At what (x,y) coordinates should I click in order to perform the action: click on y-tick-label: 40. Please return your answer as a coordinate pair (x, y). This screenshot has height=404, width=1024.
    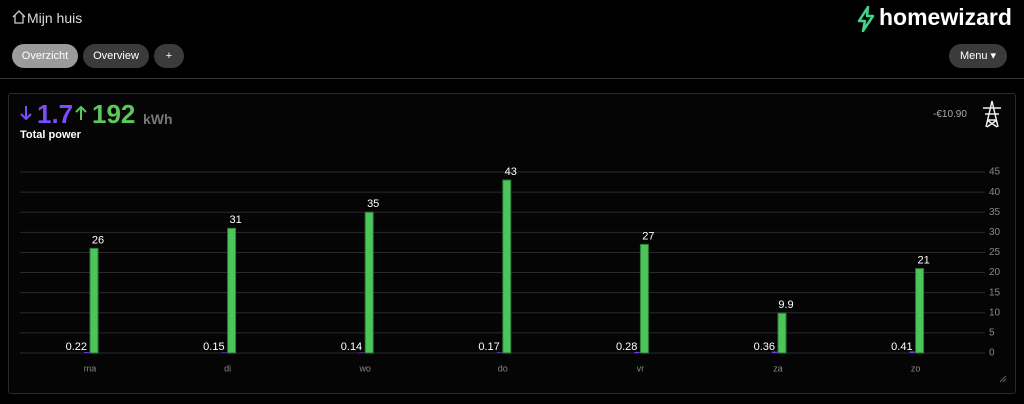
    Looking at the image, I should click on (995, 192).